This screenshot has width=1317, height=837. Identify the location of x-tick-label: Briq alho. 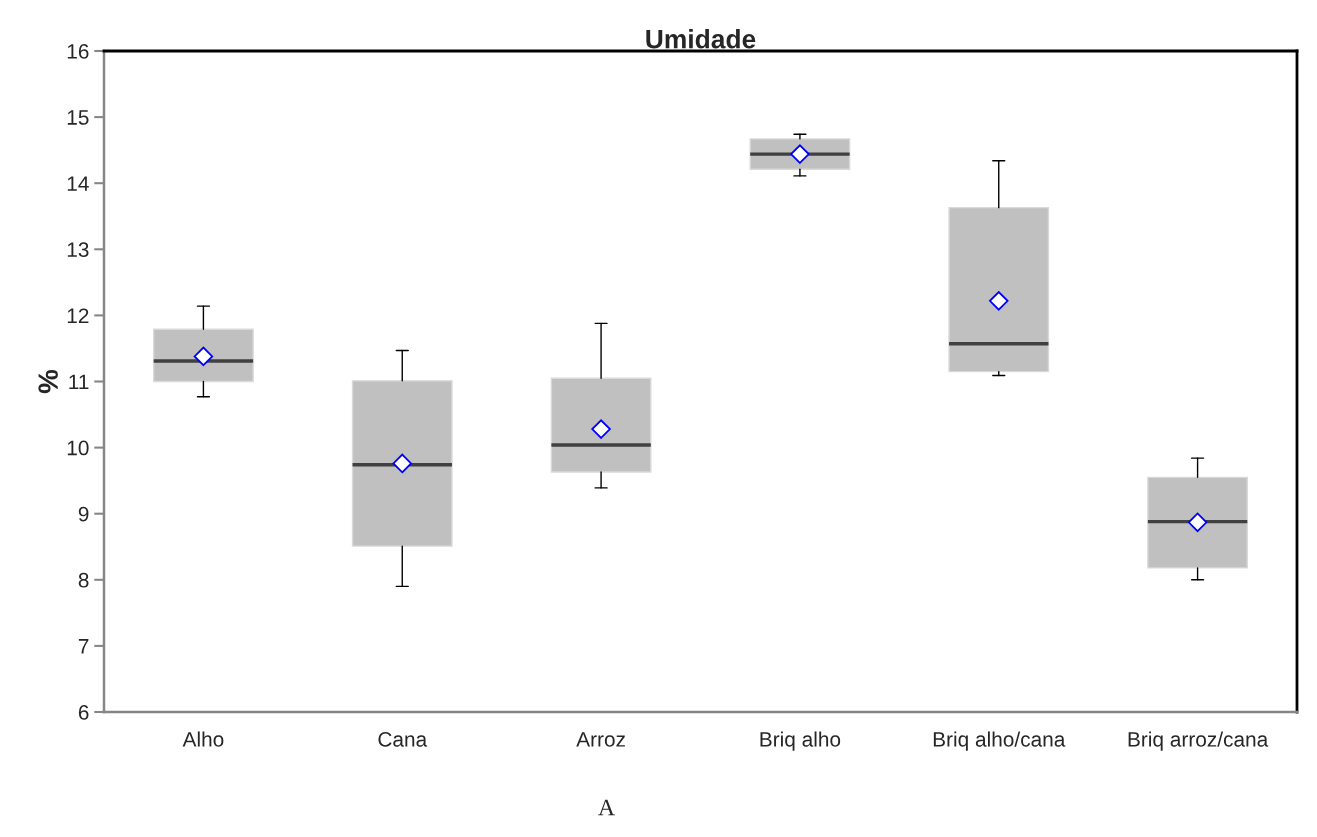
(800, 741).